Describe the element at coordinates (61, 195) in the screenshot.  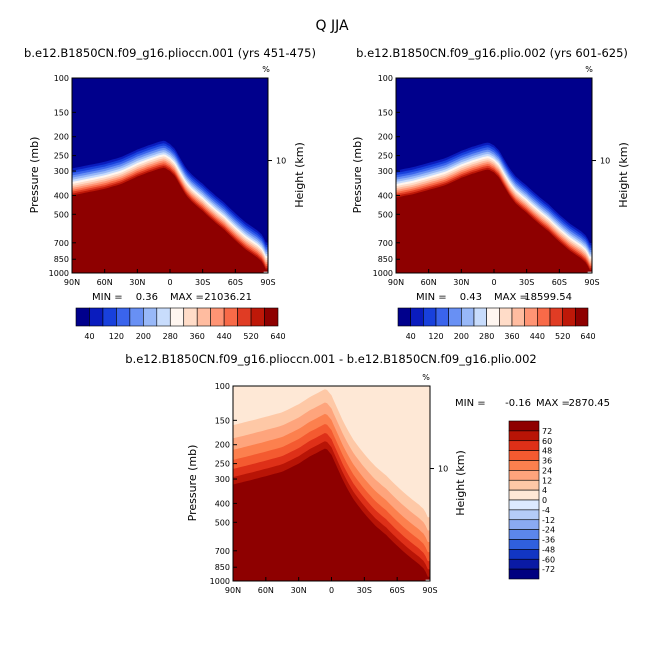
I see `y-tick-label: 400` at that location.